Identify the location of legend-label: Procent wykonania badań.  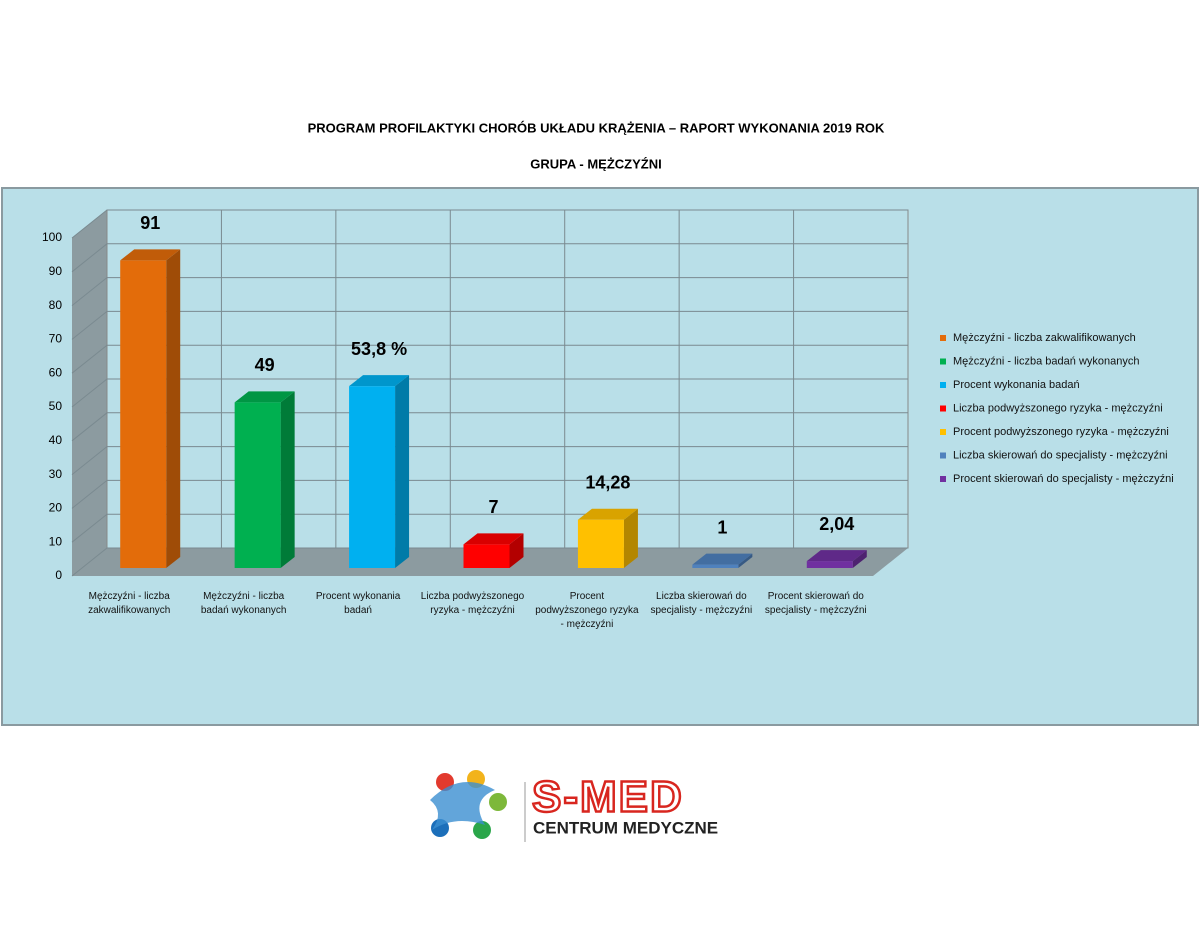
(1016, 385).